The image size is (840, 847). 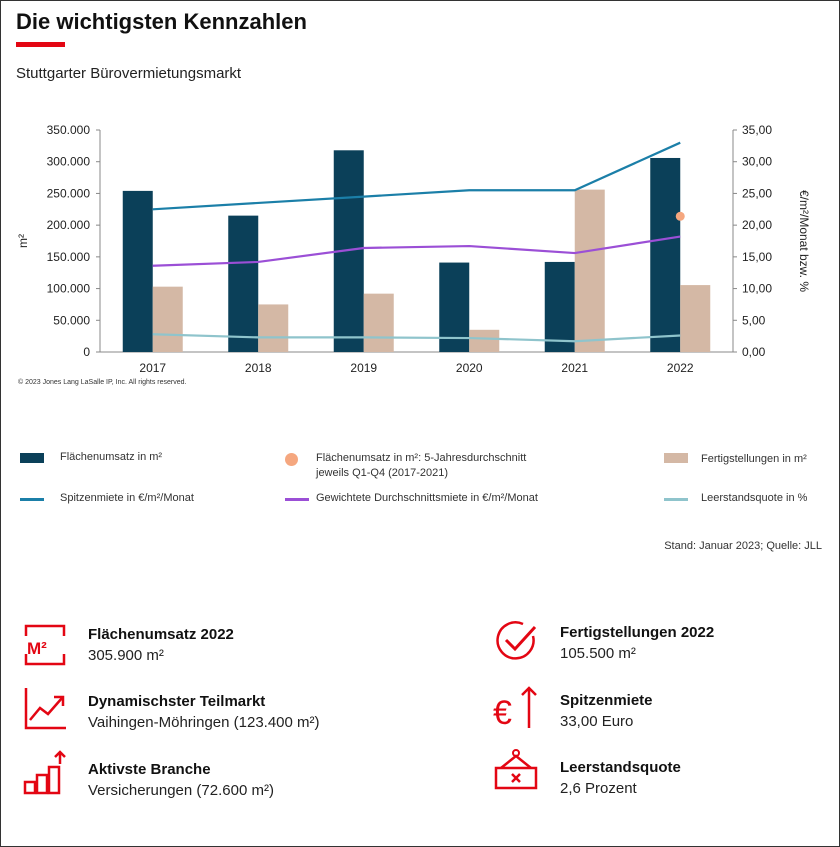 I want to click on y-left-tick-label: 150.000, so click(x=69, y=257).